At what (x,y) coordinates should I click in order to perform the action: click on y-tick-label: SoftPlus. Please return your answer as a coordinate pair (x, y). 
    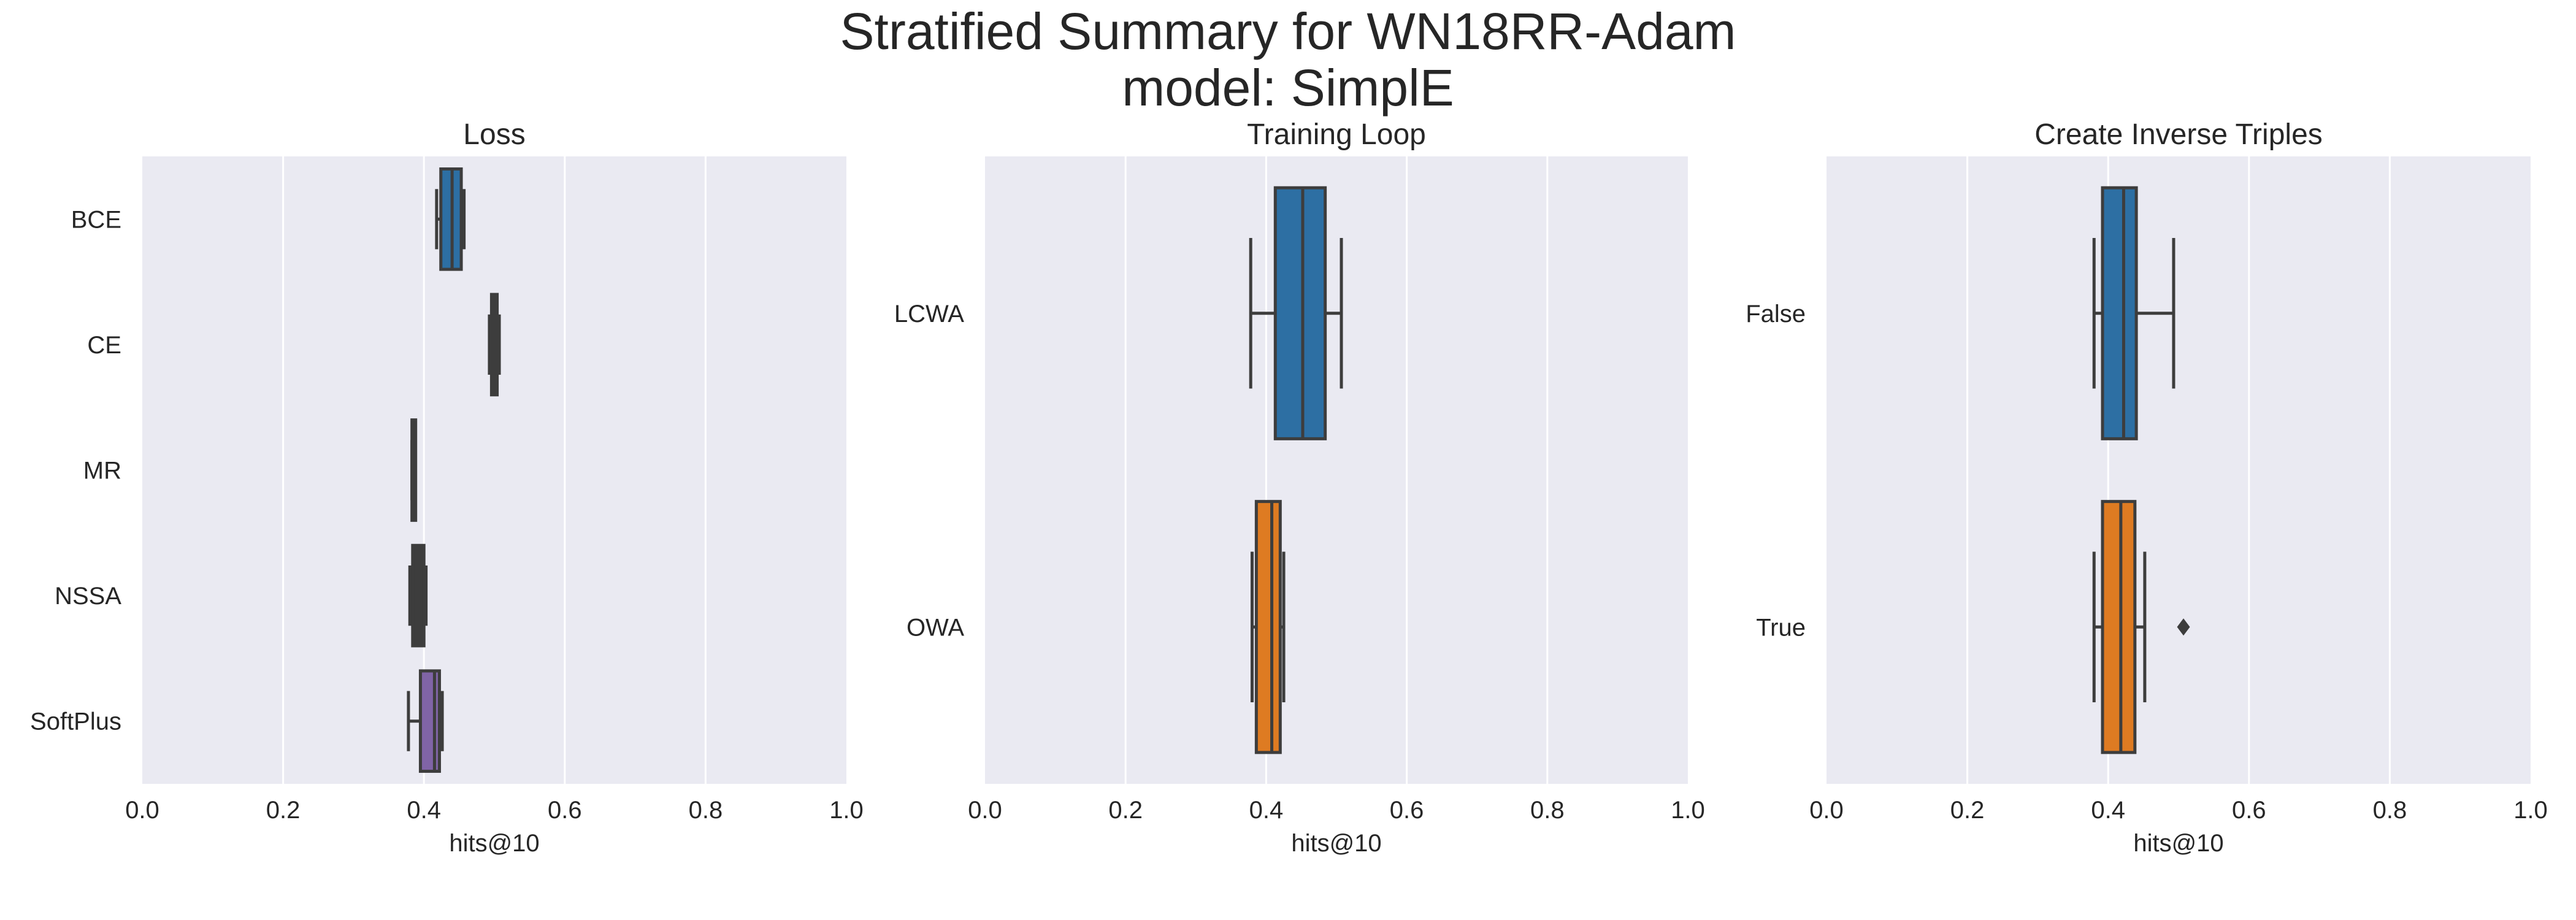
    Looking at the image, I should click on (75, 721).